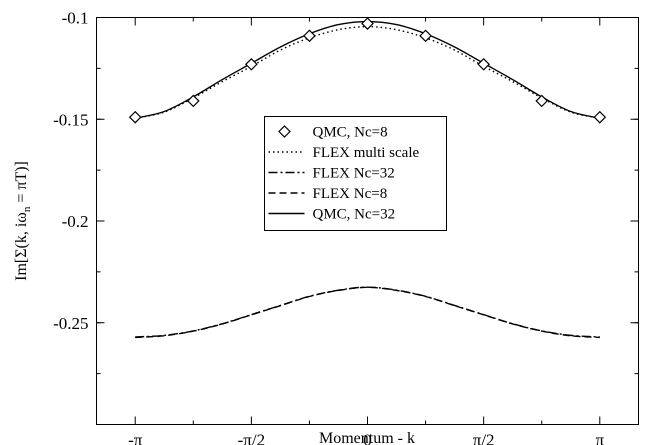 The height and width of the screenshot is (445, 646). I want to click on y-tick-label: -0.15, so click(70, 119).